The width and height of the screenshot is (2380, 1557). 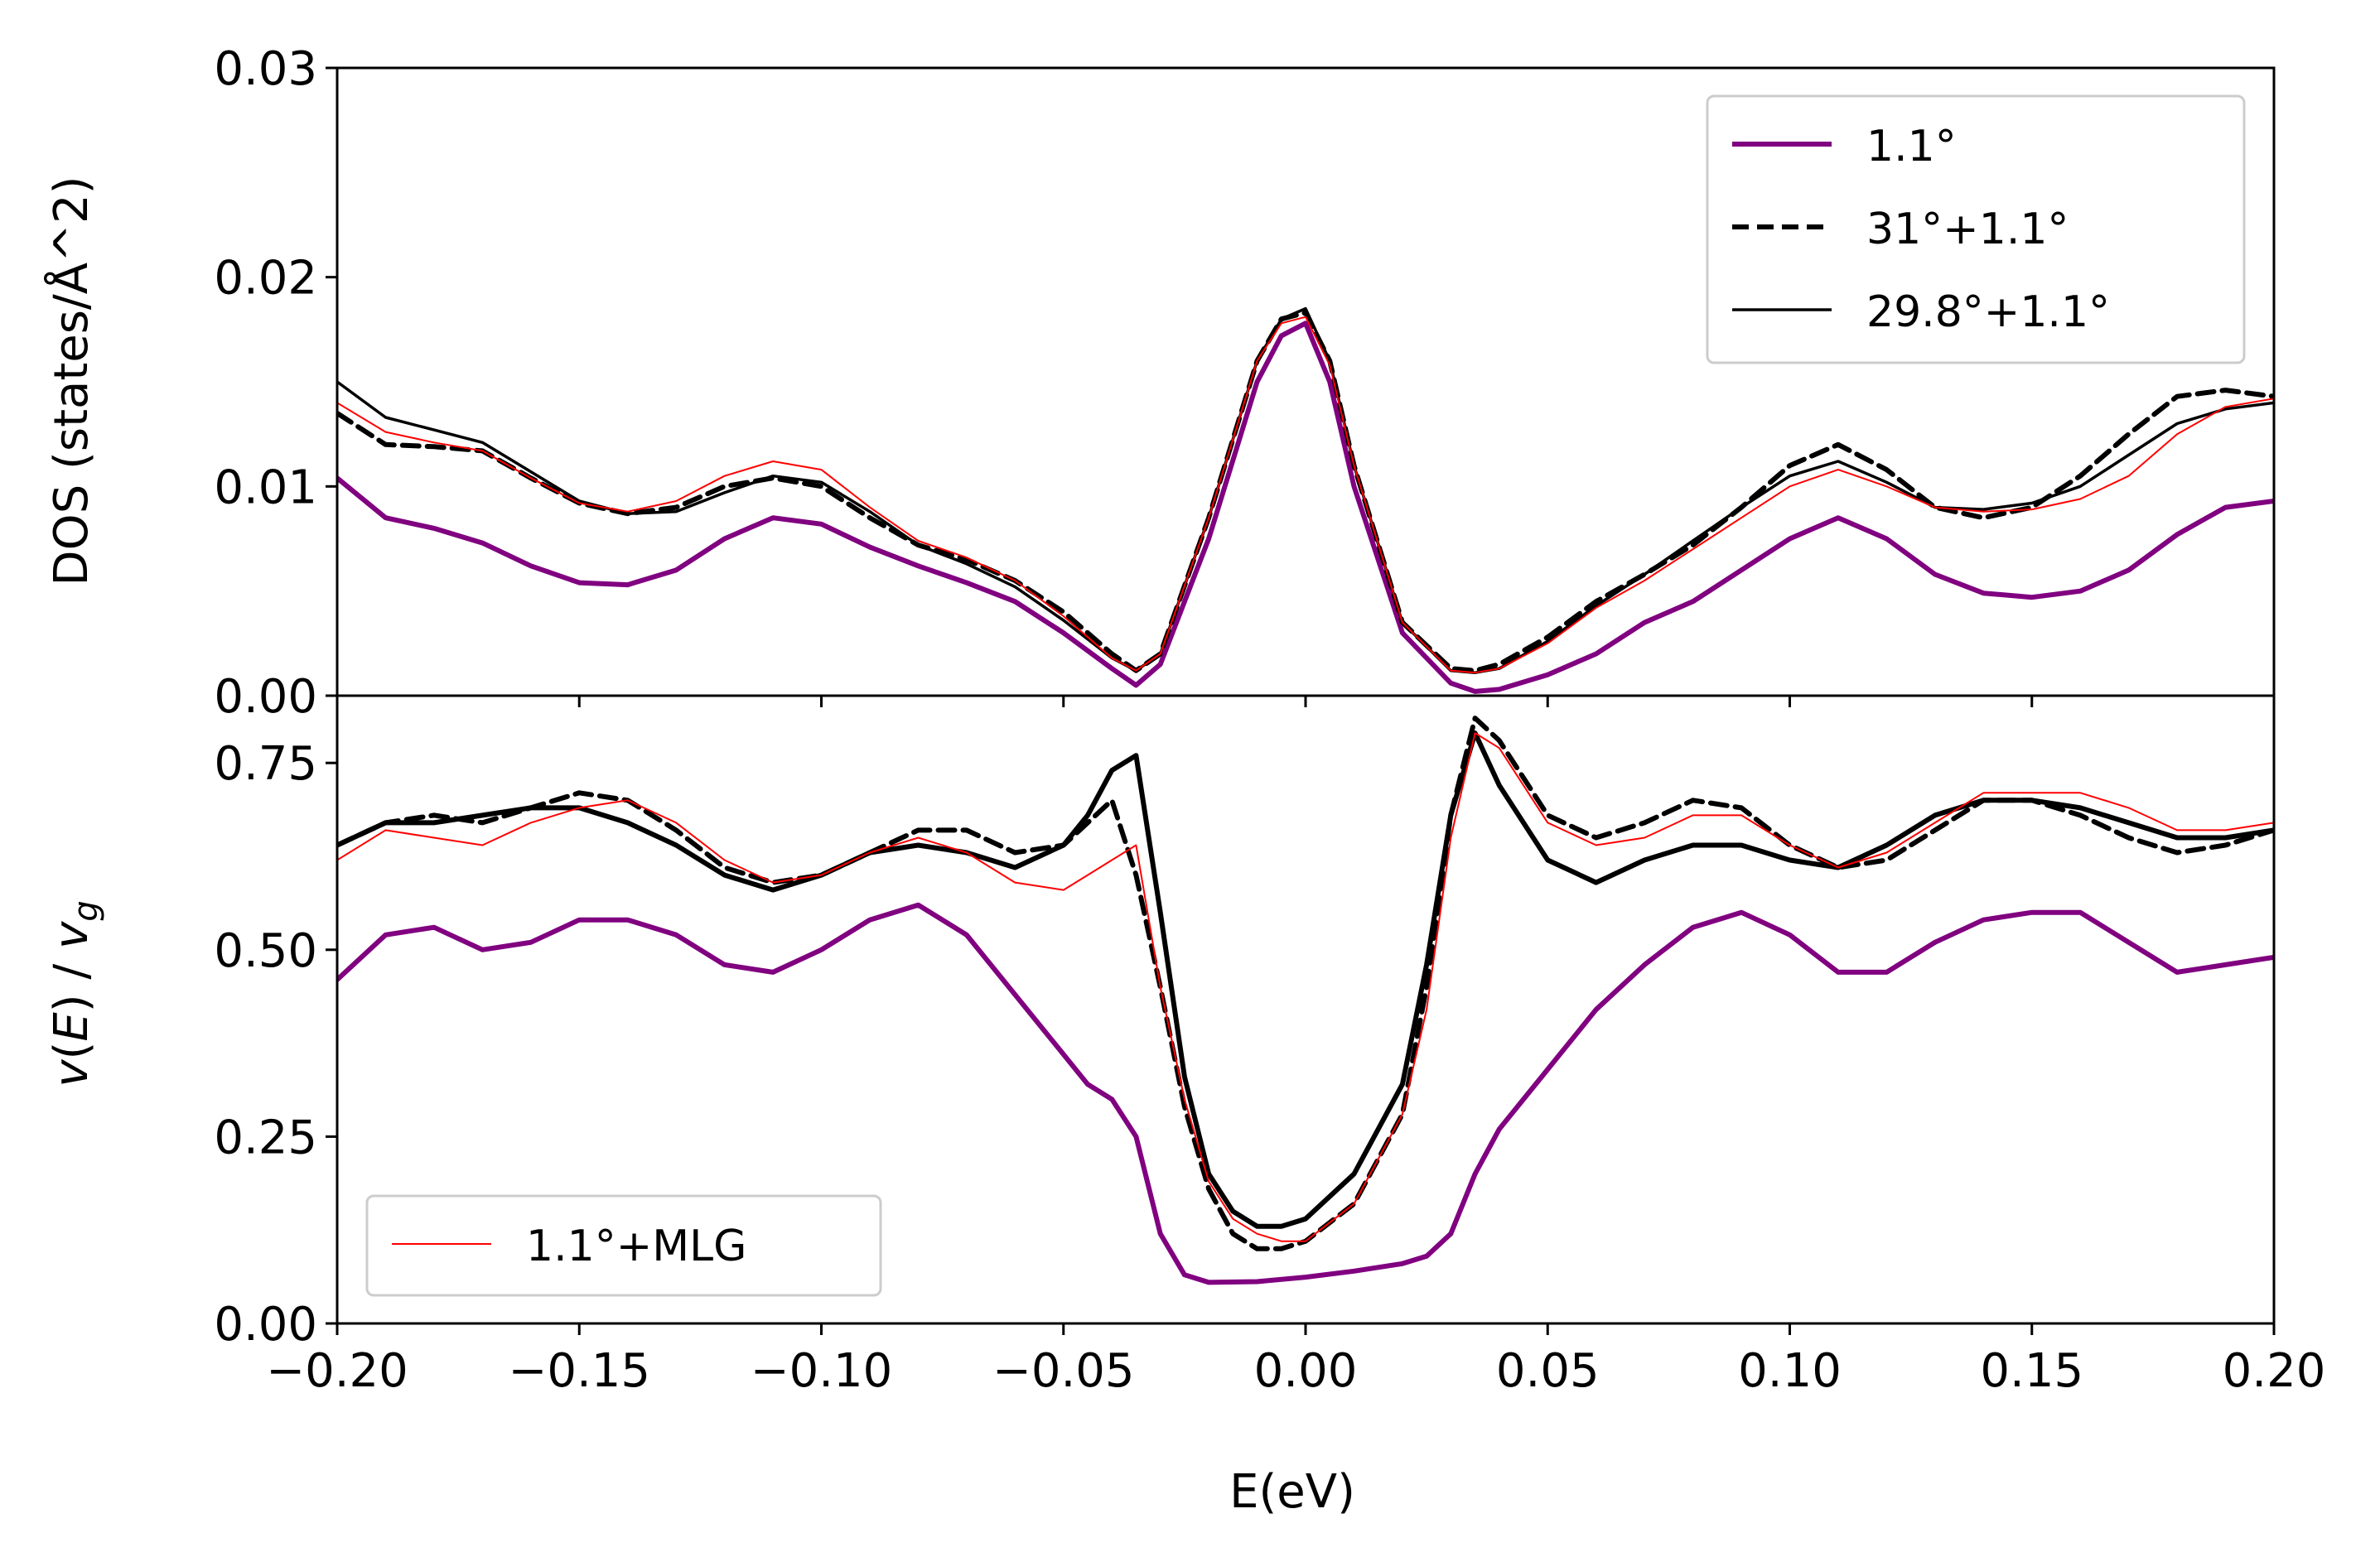 I want to click on bottom-y-axis-label: v(E) / vg, so click(x=75, y=994).